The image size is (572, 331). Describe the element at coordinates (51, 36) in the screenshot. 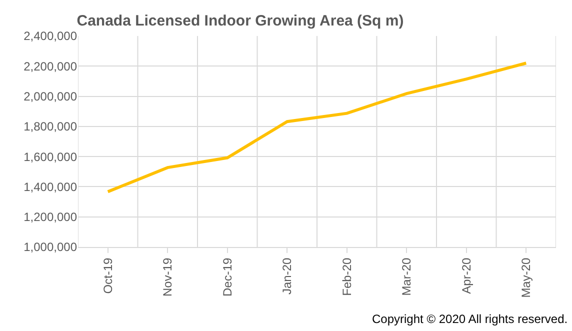

I see `y-tick-label: 2,400,000` at that location.